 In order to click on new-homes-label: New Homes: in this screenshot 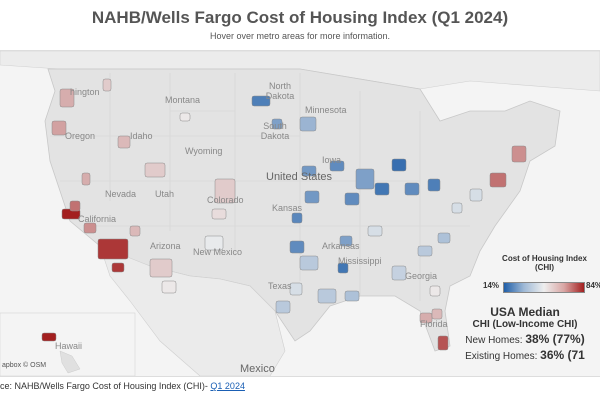, I will do `click(494, 340)`.